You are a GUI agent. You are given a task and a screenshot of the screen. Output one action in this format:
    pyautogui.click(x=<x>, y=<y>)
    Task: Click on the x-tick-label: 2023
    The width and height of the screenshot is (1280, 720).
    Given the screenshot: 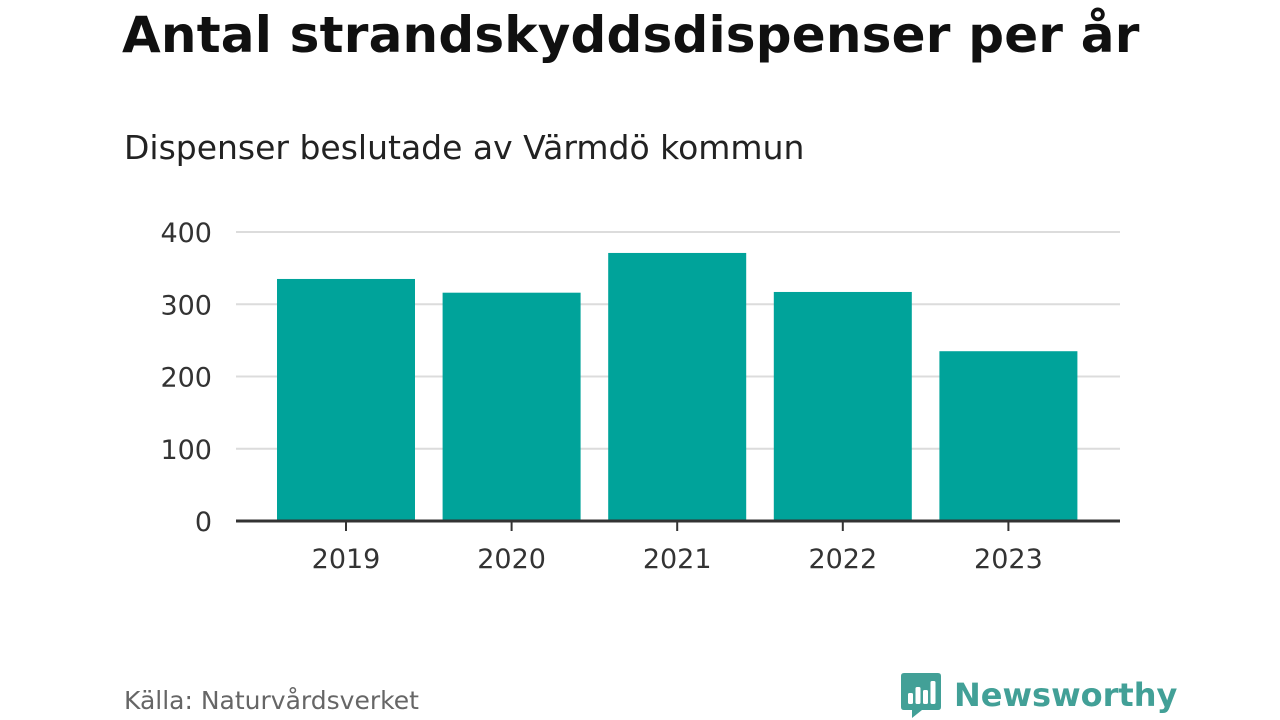 What is the action you would take?
    pyautogui.click(x=1008, y=559)
    